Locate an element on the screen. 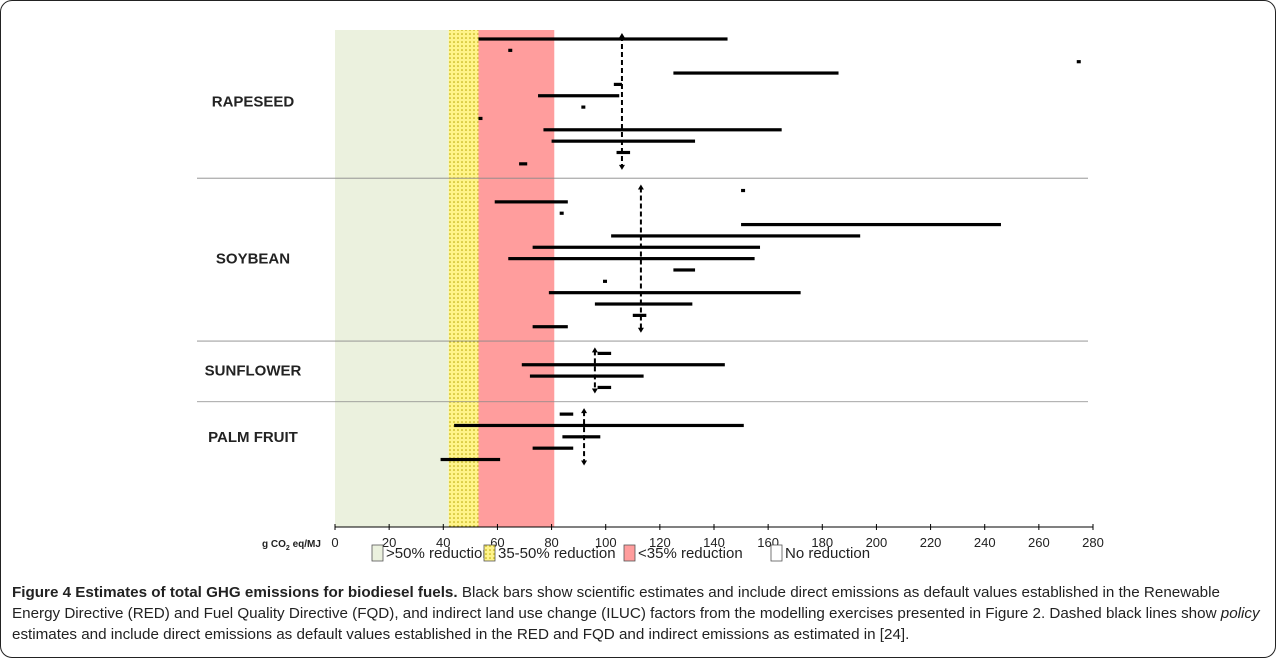 This screenshot has height=662, width=1279. x-tick-label-6: 120 is located at coordinates (660, 542).